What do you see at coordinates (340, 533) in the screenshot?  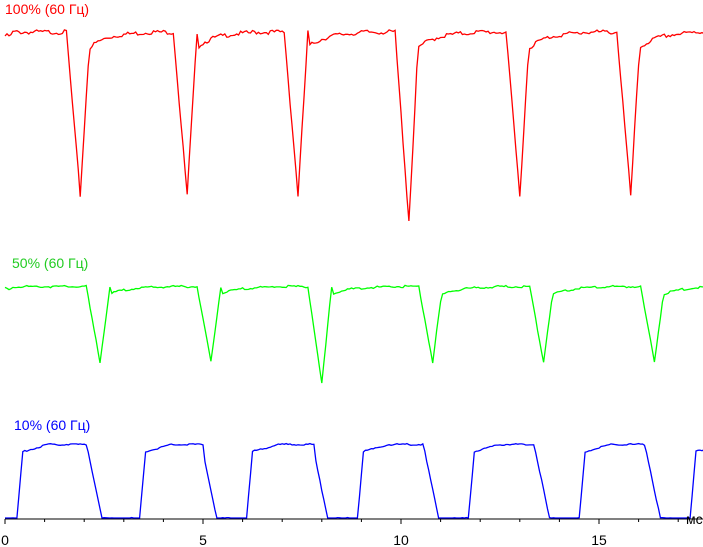 I see `x-tick-layer: 051015202530` at bounding box center [340, 533].